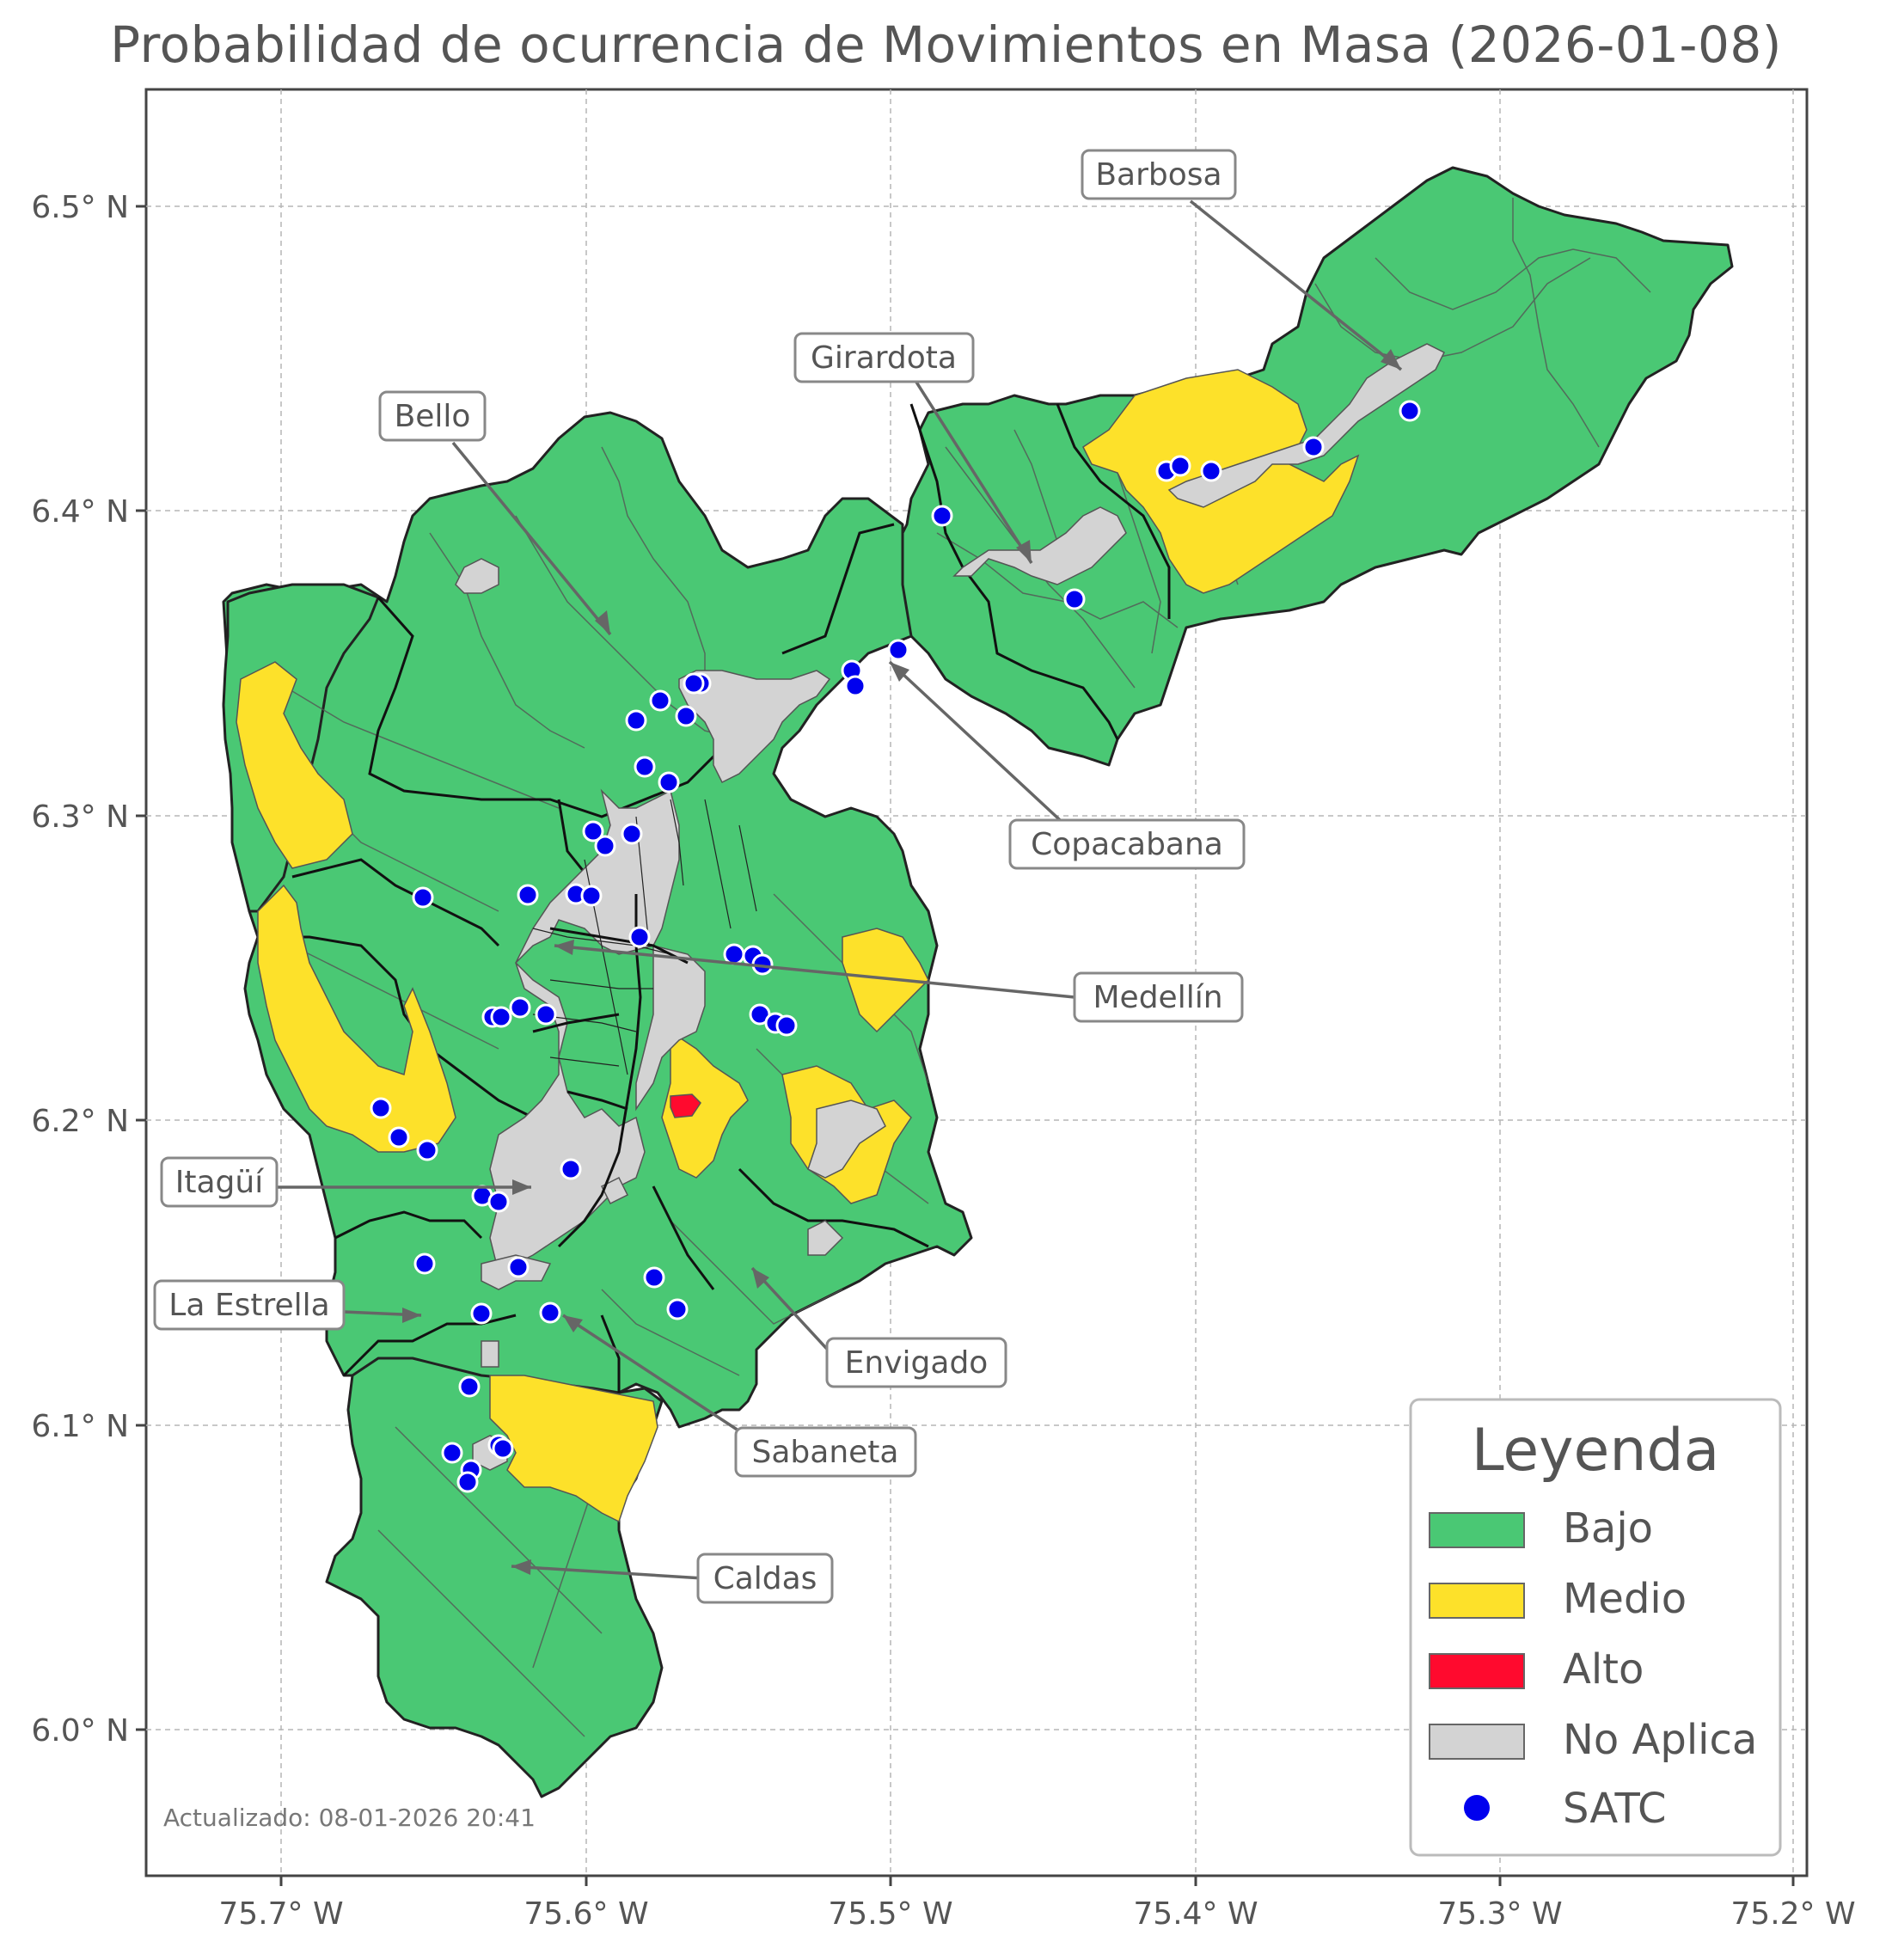 The height and width of the screenshot is (1960, 1892). What do you see at coordinates (685, 1105) in the screenshot?
I see `risk-layer-alto` at bounding box center [685, 1105].